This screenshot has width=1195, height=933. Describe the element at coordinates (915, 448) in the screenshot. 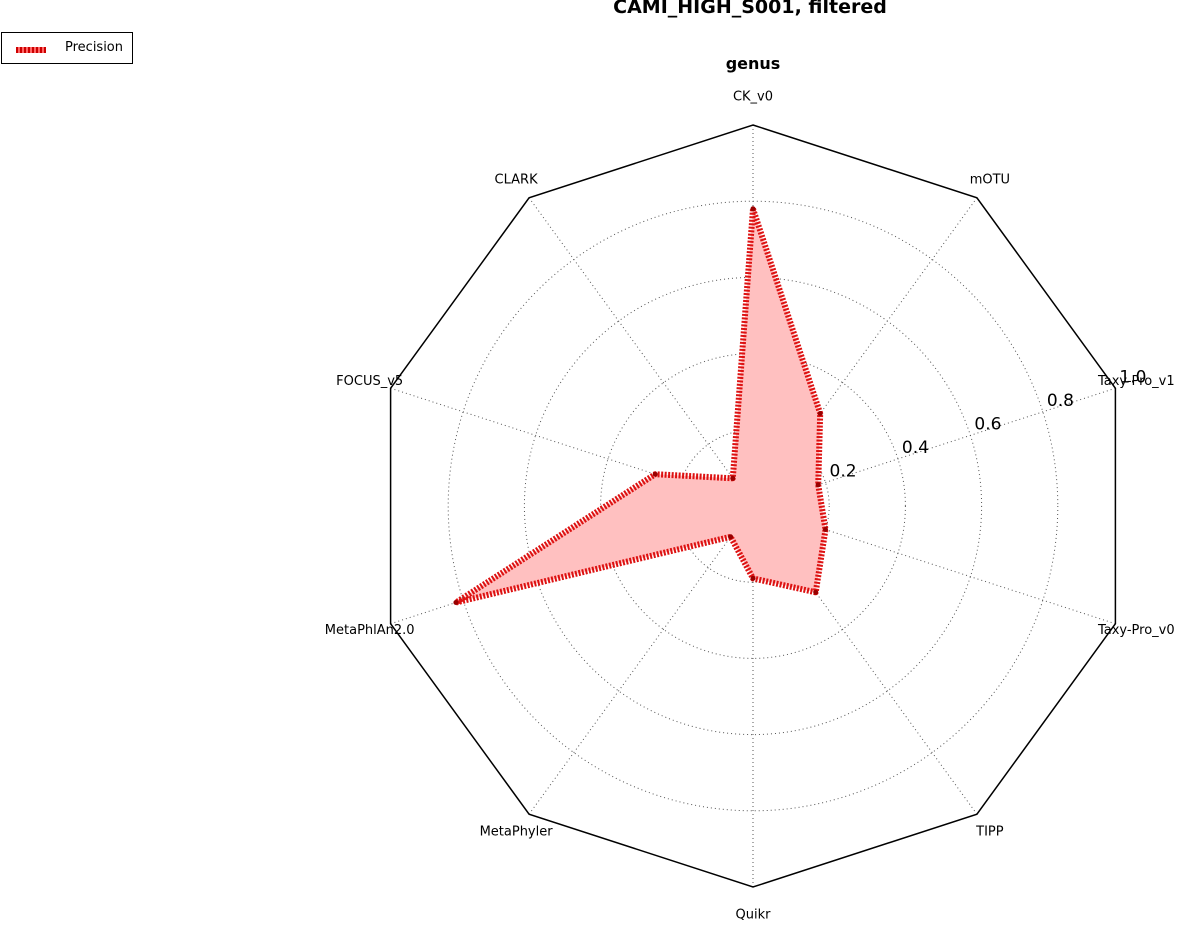

I see `tick-label: 0.4` at that location.